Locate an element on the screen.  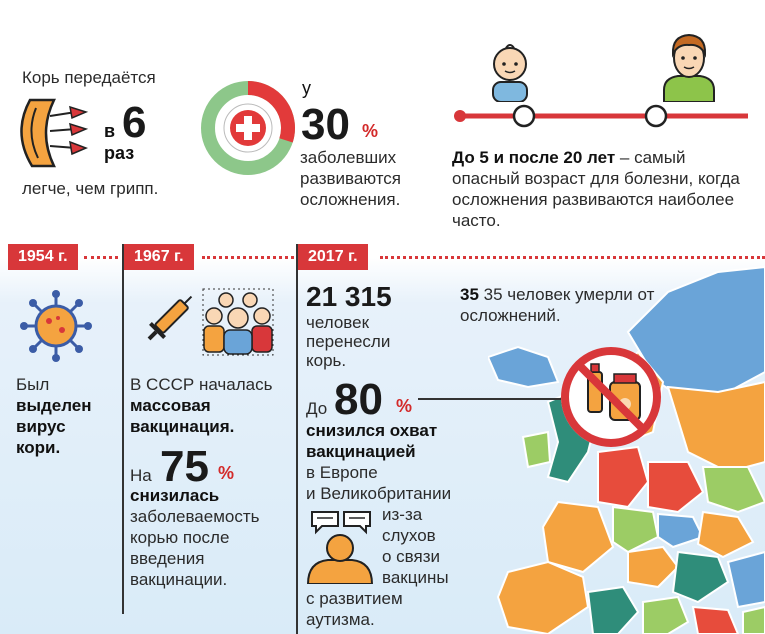
discovery-line1: Был is located at coordinates (33, 384).